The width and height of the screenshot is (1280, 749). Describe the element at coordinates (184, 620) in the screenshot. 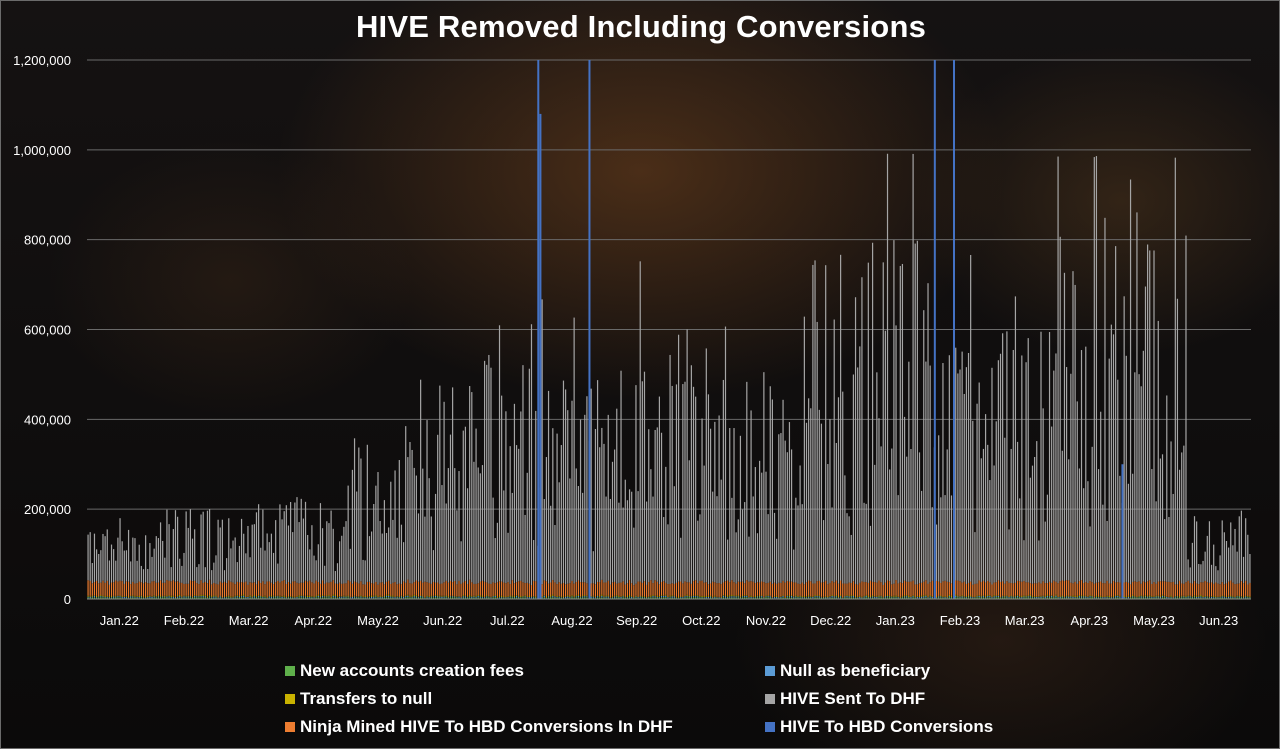

I see `x-tick-label: Feb.22` at that location.